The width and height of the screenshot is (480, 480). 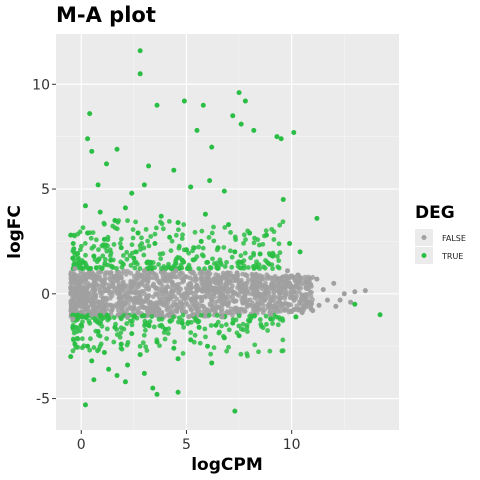 I want to click on legend-marker-false, so click(x=424, y=237).